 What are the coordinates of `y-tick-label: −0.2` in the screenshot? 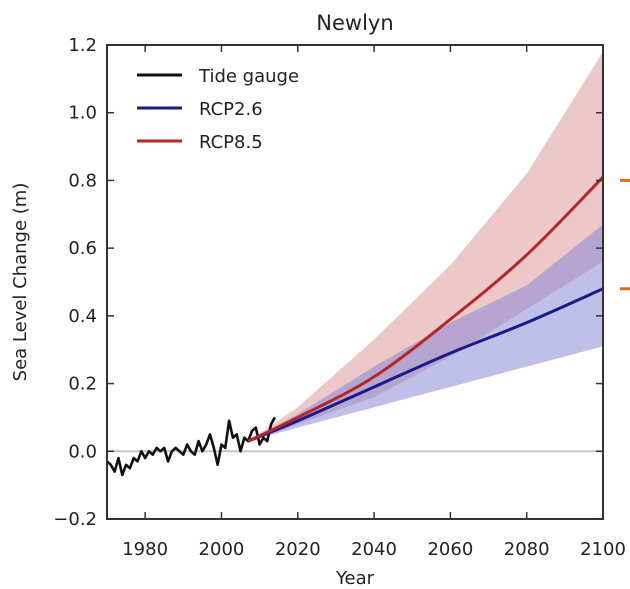 It's located at (75, 519).